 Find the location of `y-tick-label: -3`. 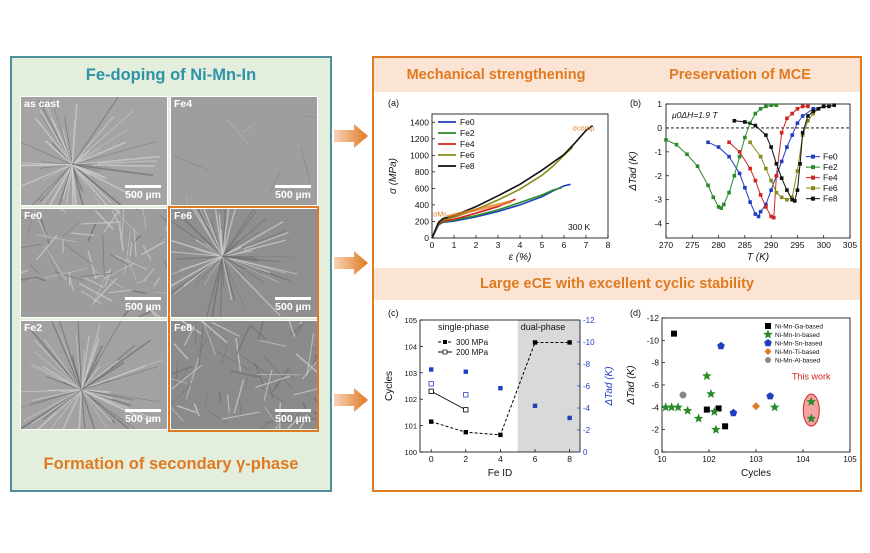

y-tick-label: -3 is located at coordinates (658, 200).